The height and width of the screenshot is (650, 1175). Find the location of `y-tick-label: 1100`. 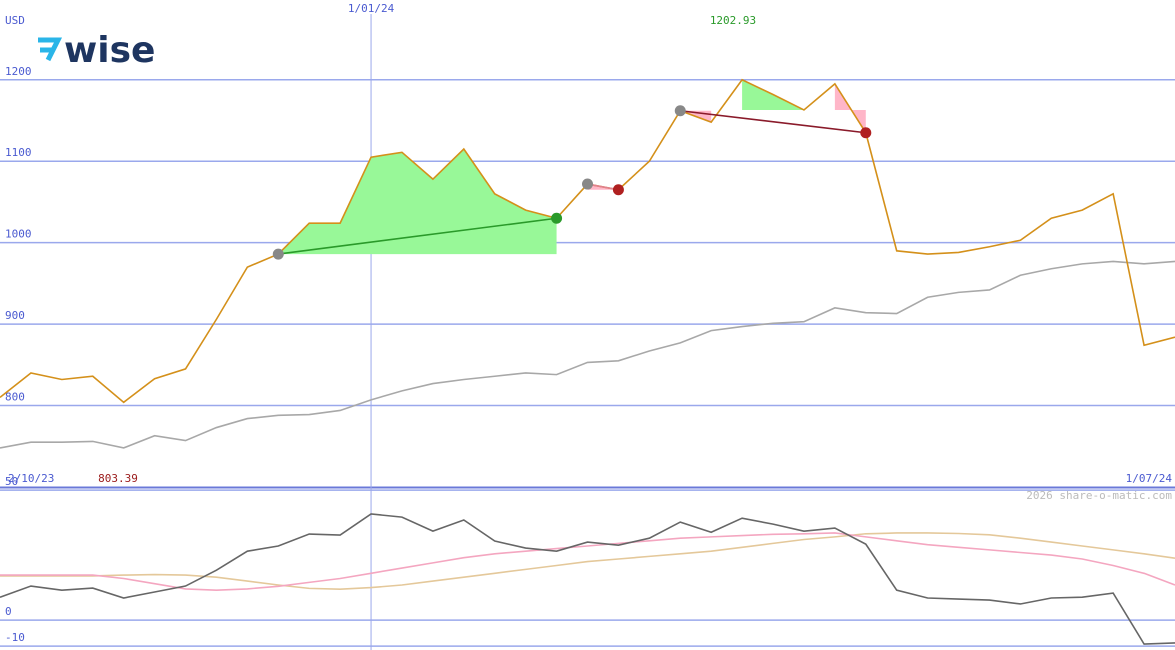

y-tick-label: 1100 is located at coordinates (18, 152).